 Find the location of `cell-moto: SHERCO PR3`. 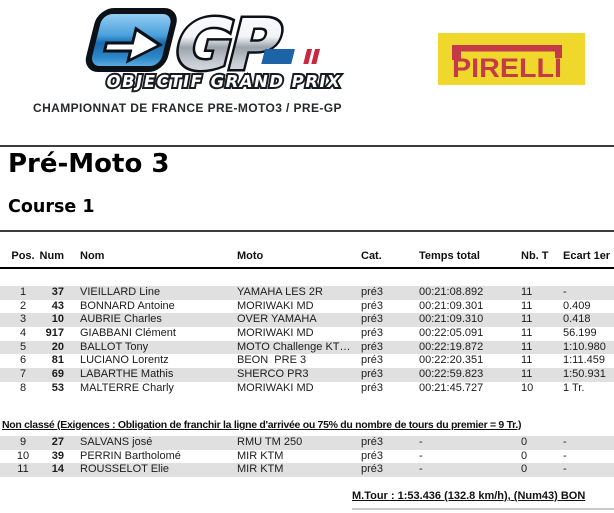

cell-moto: SHERCO PR3 is located at coordinates (273, 374).